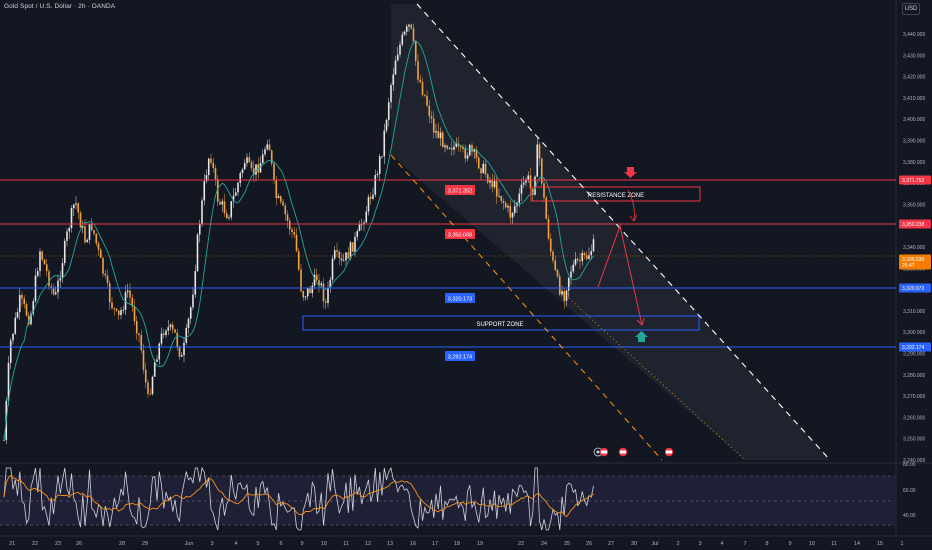 Image resolution: width=932 pixels, height=550 pixels. I want to click on time-label: Jul, so click(654, 544).